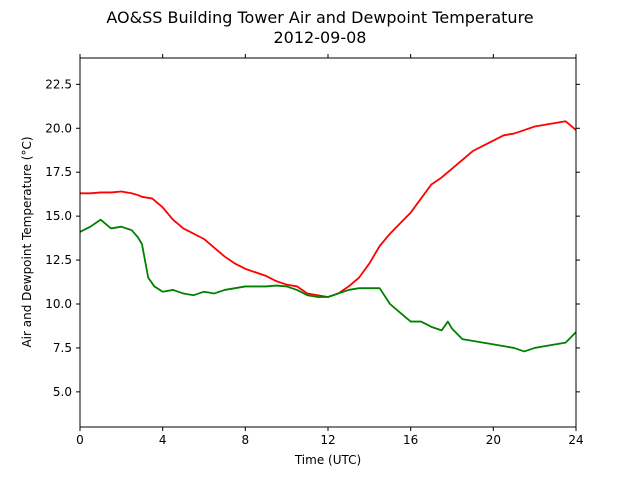 This screenshot has width=640, height=480. What do you see at coordinates (58, 172) in the screenshot?
I see `y-tick-label: 17.5` at bounding box center [58, 172].